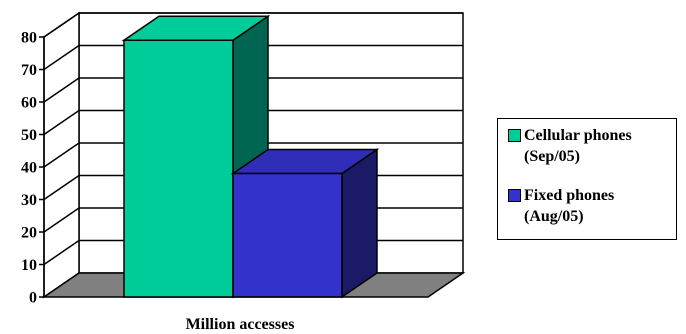 Image resolution: width=686 pixels, height=334 pixels. I want to click on y-tick-label: 50, so click(29, 135).